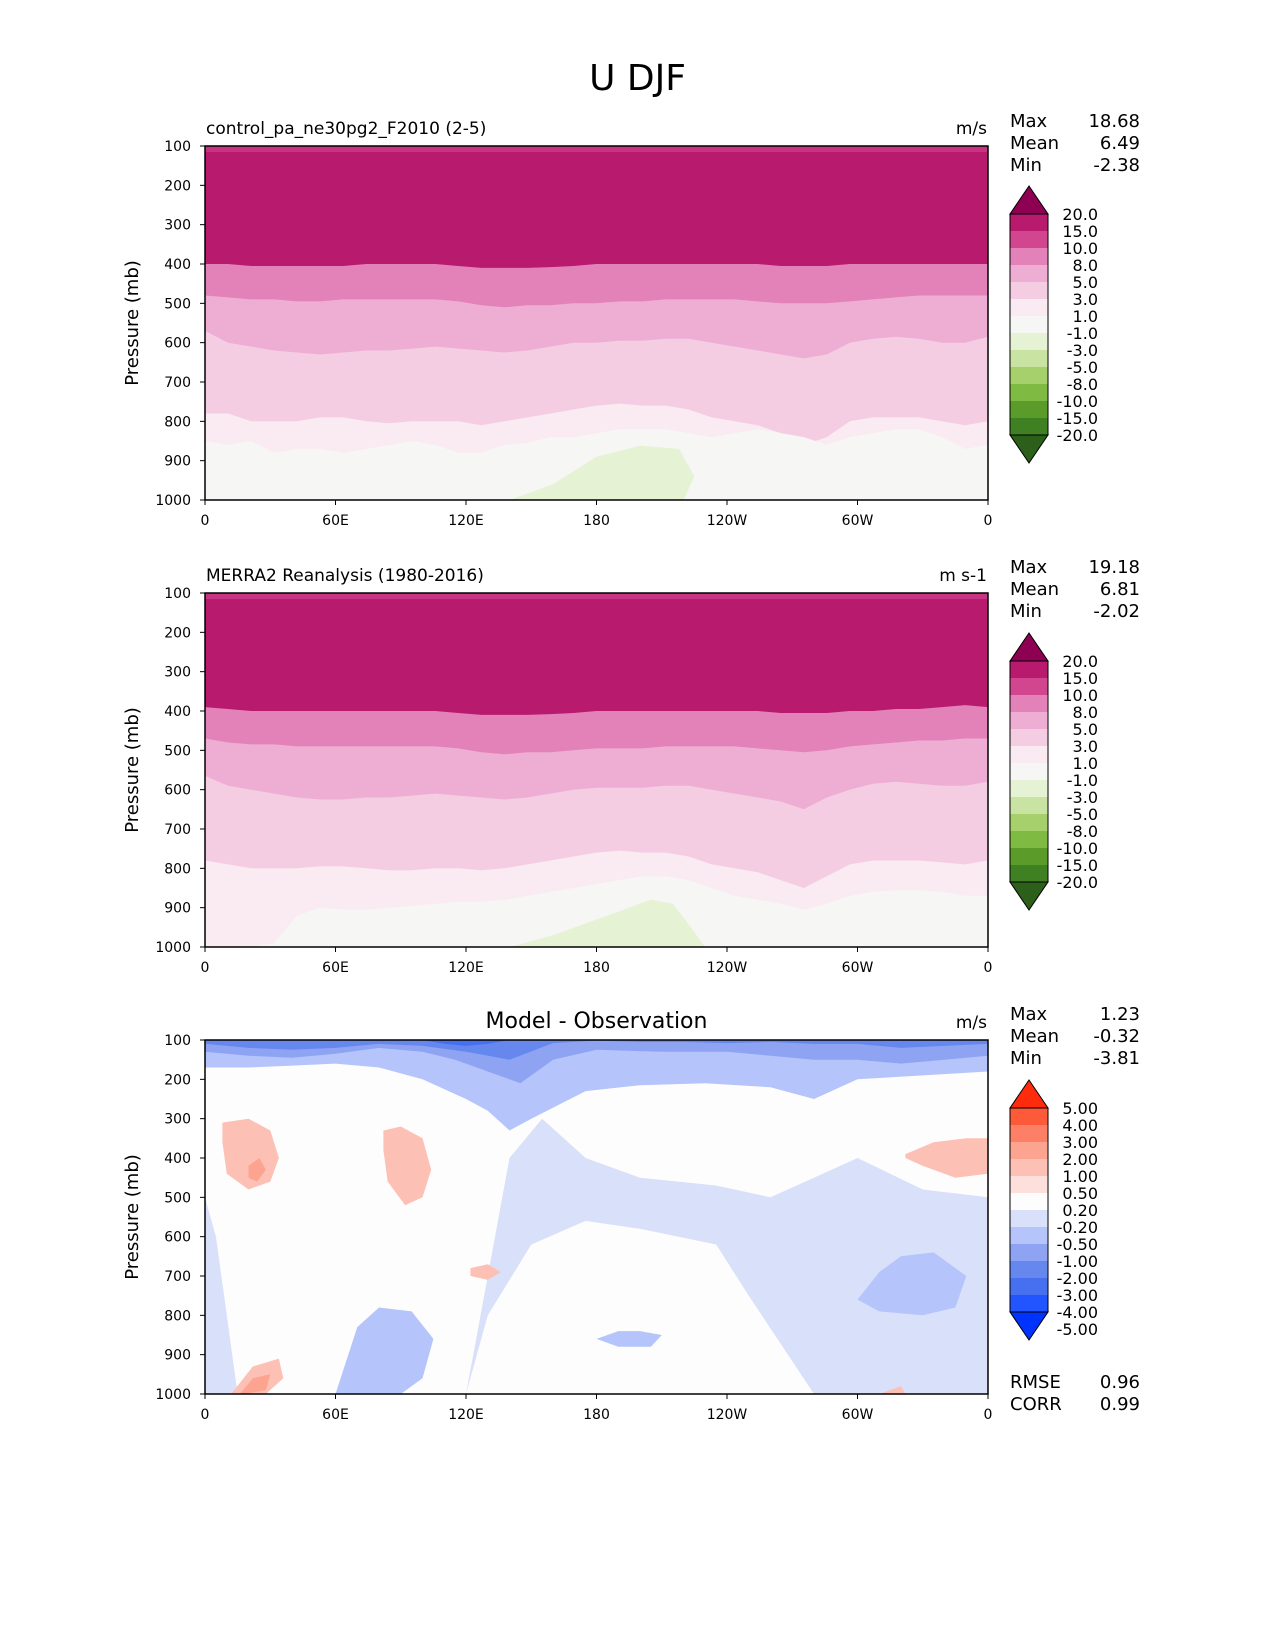 This screenshot has height=1650, width=1275. Describe the element at coordinates (727, 1415) in the screenshot. I see `x-tick-label: 120W` at that location.